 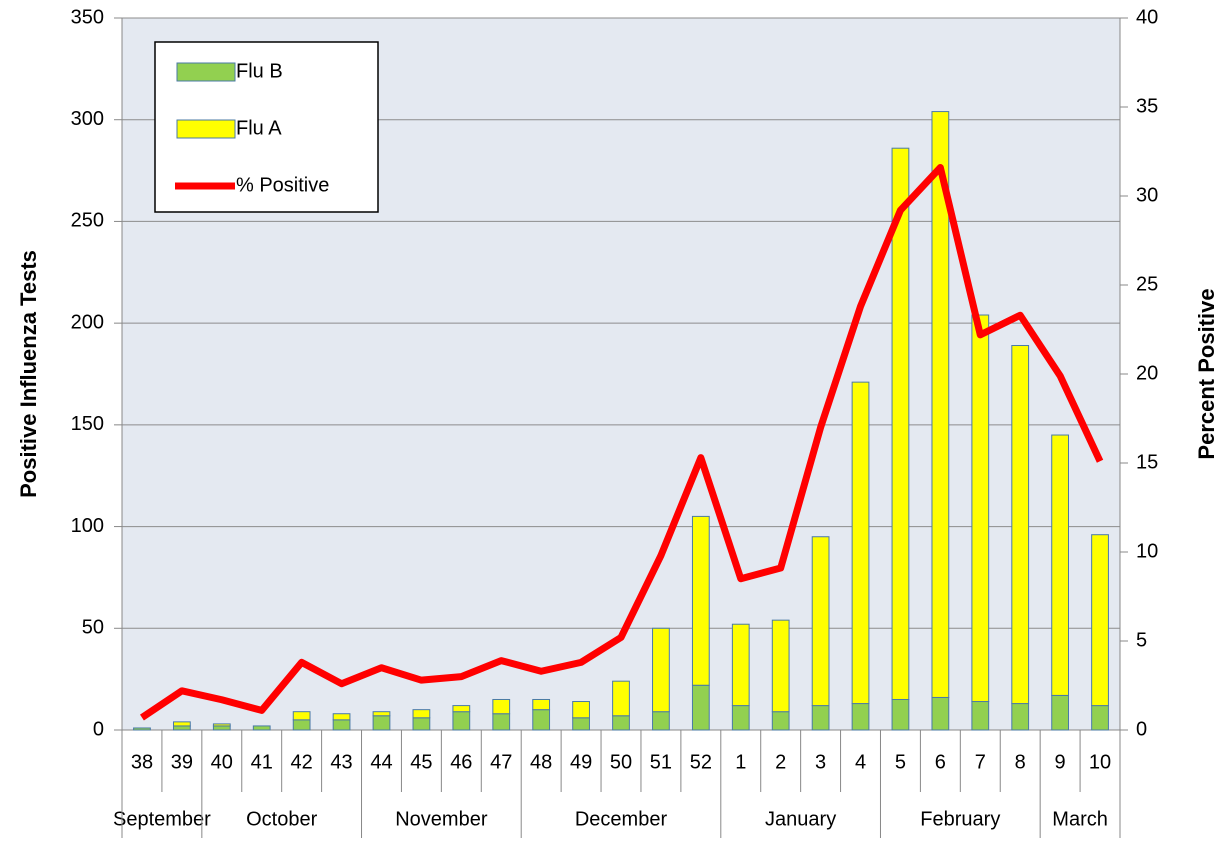 What do you see at coordinates (1060, 762) in the screenshot?
I see `x-tick-label: 9` at bounding box center [1060, 762].